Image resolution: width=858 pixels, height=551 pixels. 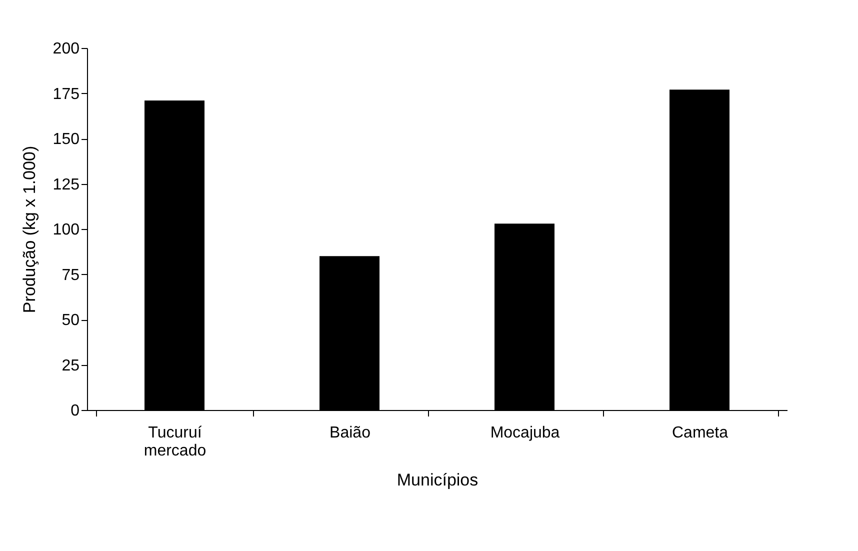 What do you see at coordinates (71, 275) in the screenshot?
I see `y-tick-label: 75` at bounding box center [71, 275].